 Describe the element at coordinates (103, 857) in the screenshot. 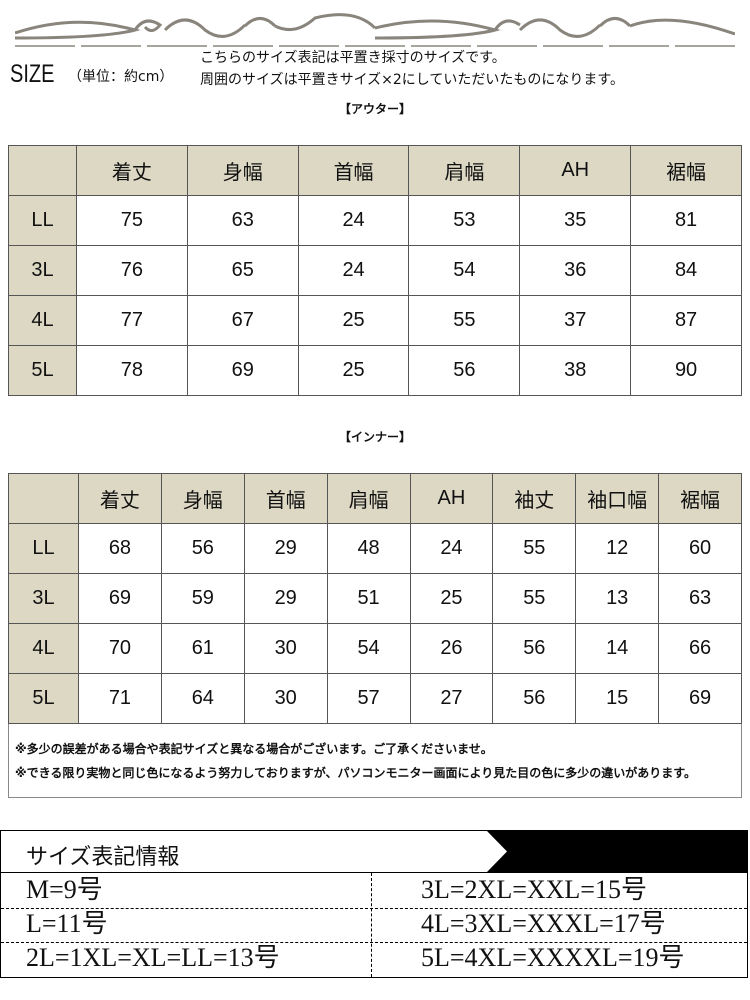

I see `size-info-title: サイズ表記情報` at that location.